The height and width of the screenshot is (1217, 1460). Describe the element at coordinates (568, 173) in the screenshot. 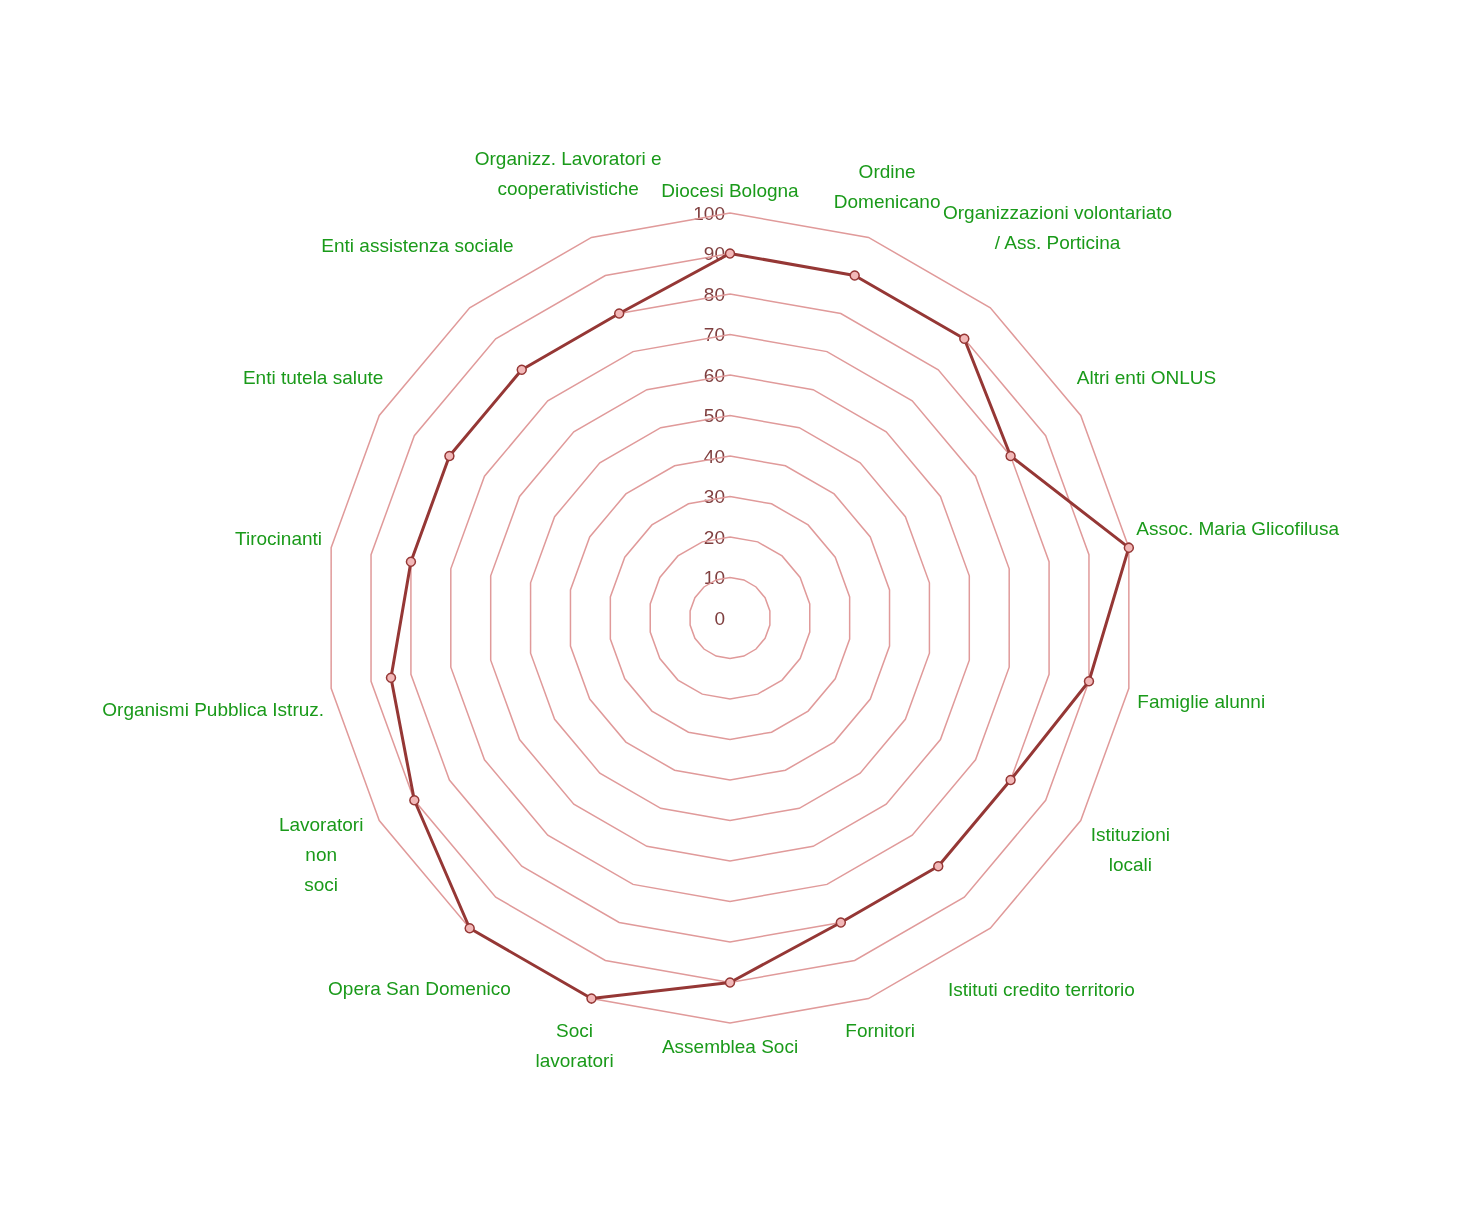

I see `spoke-label: Organizz. Lavoratori e cooperativistiche` at that location.